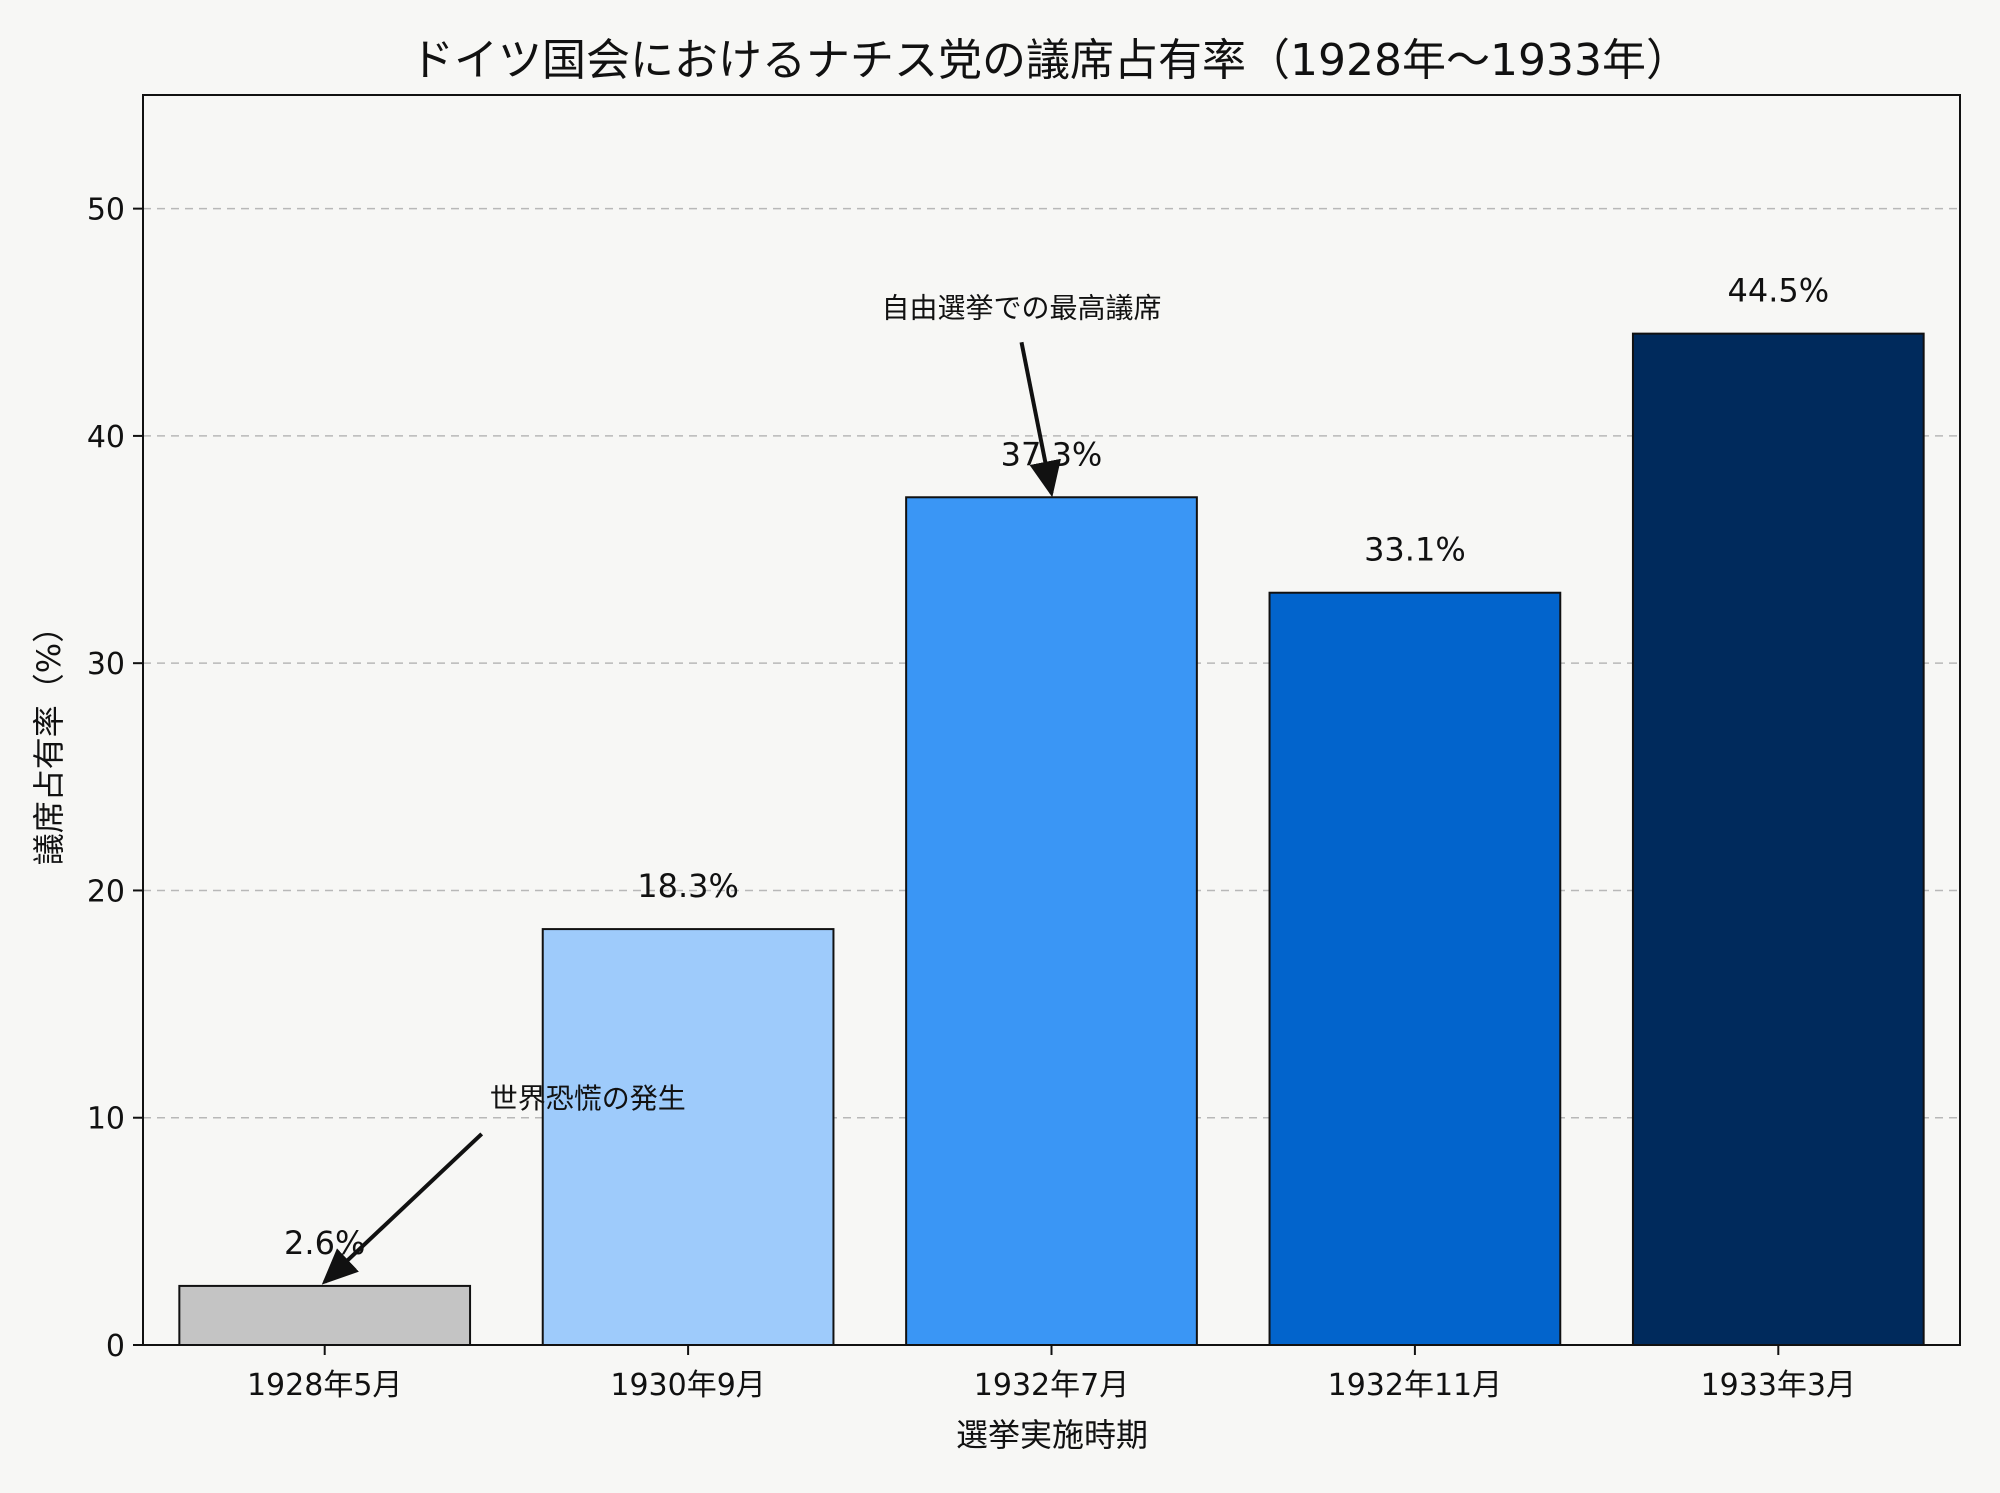 This screenshot has height=1493, width=2000. Describe the element at coordinates (106, 664) in the screenshot. I see `y-tick-label: 30` at that location.